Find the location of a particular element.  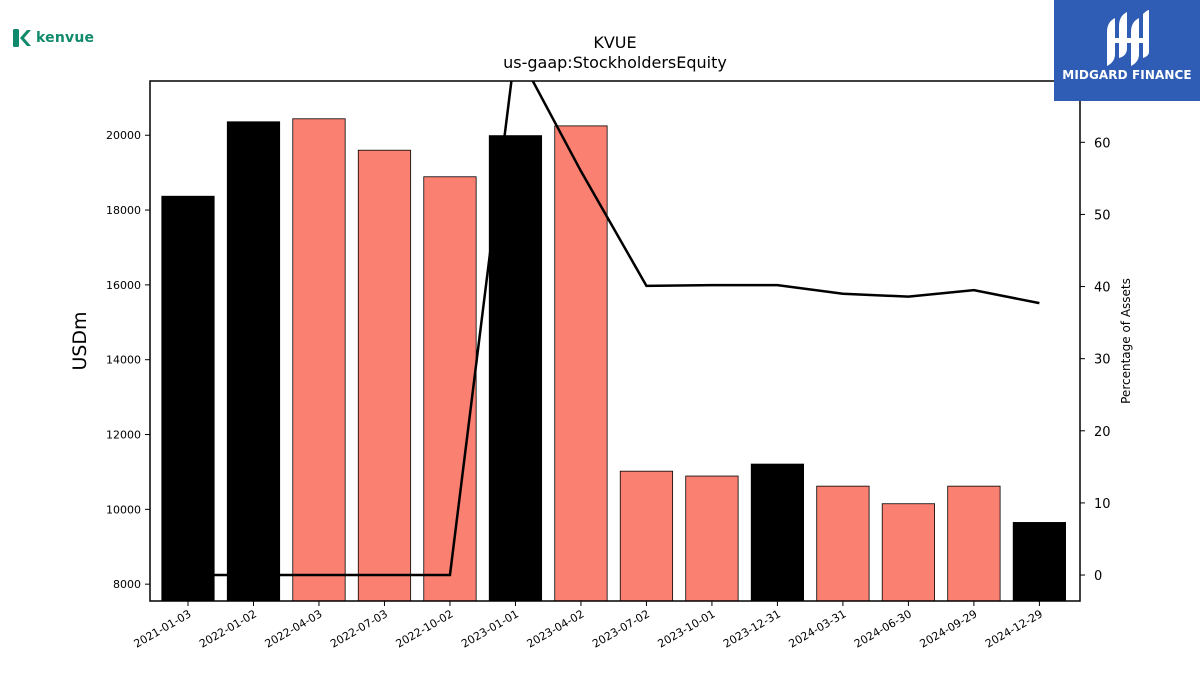

x-tick-label: 2022-01-02 is located at coordinates (228, 628).